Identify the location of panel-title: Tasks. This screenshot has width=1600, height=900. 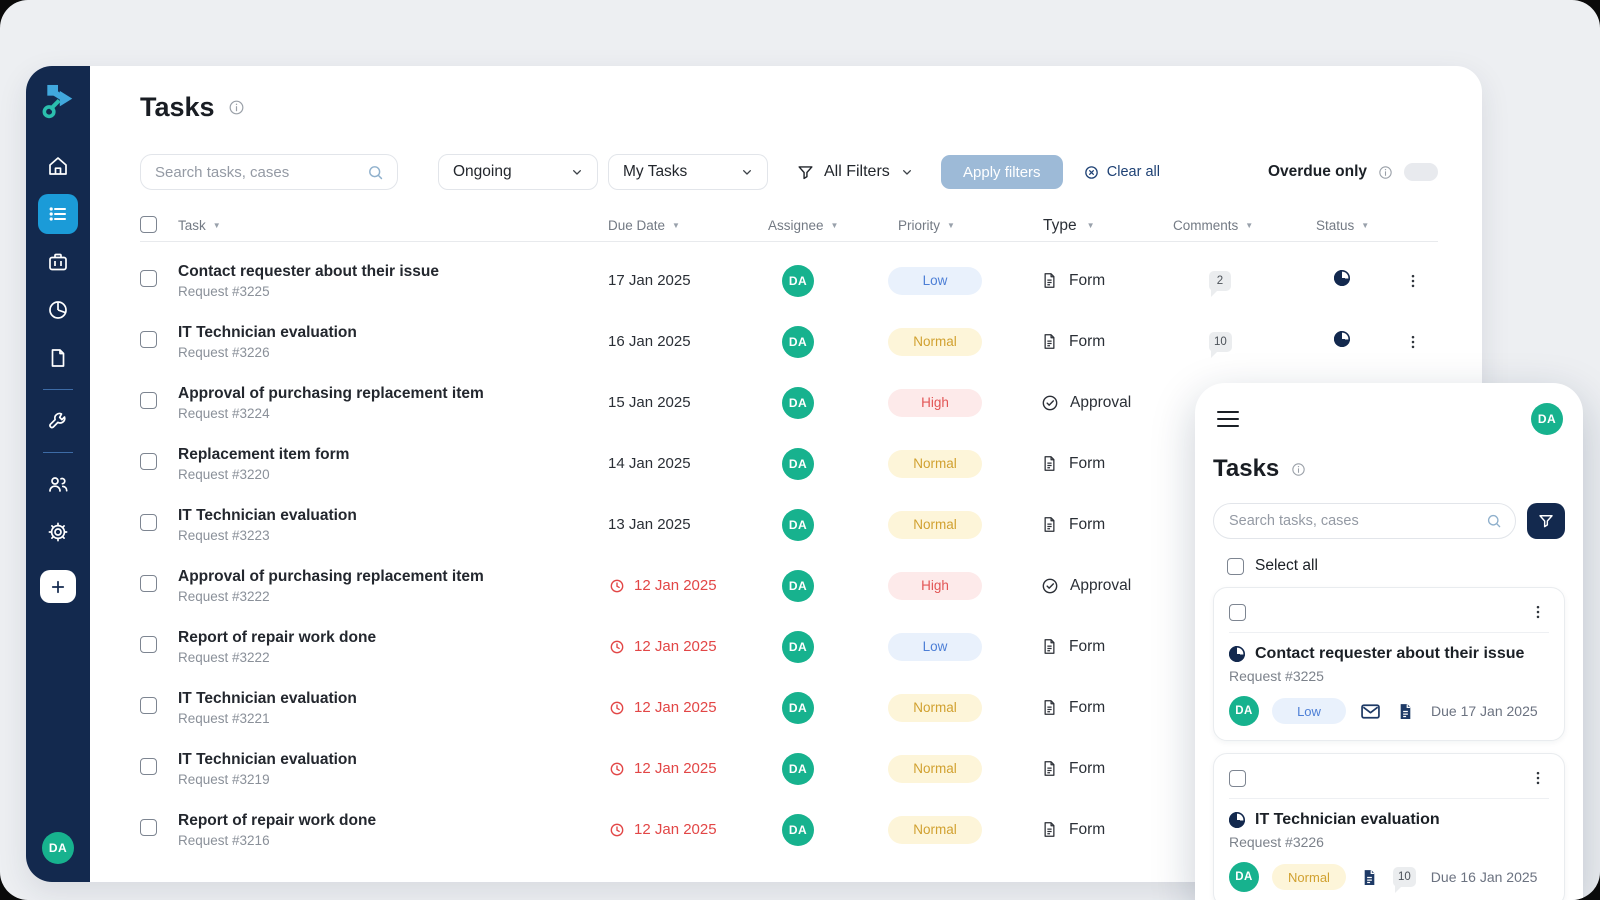
(1246, 468).